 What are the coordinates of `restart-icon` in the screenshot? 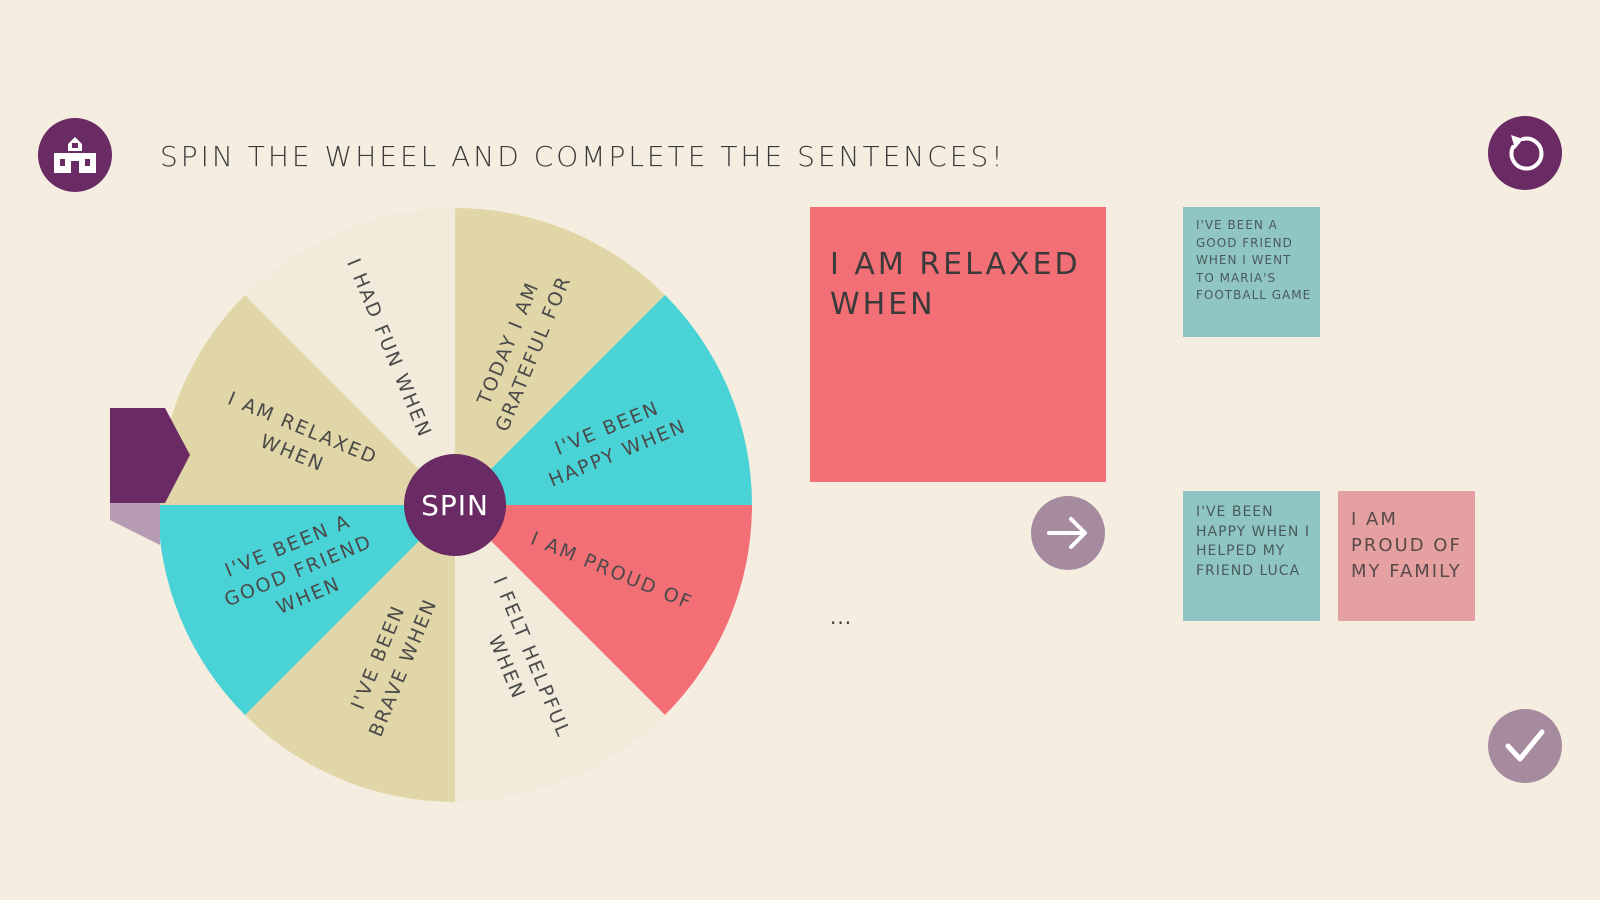 It's located at (1526, 153).